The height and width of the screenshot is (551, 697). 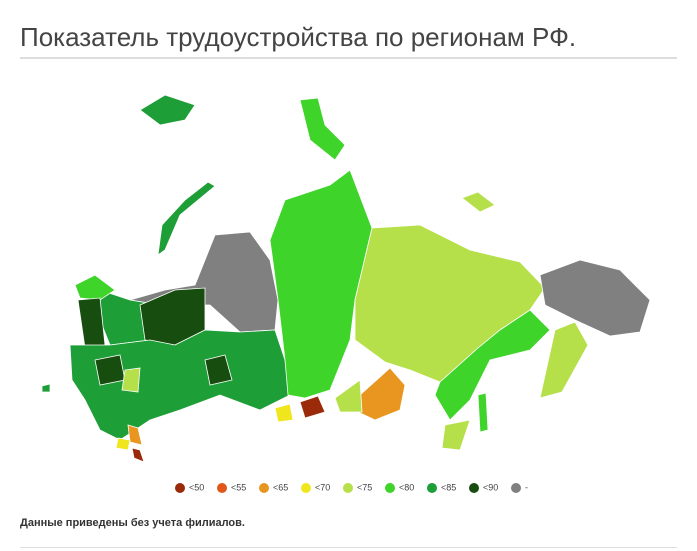 What do you see at coordinates (196, 487) in the screenshot?
I see `legend-label: <50` at bounding box center [196, 487].